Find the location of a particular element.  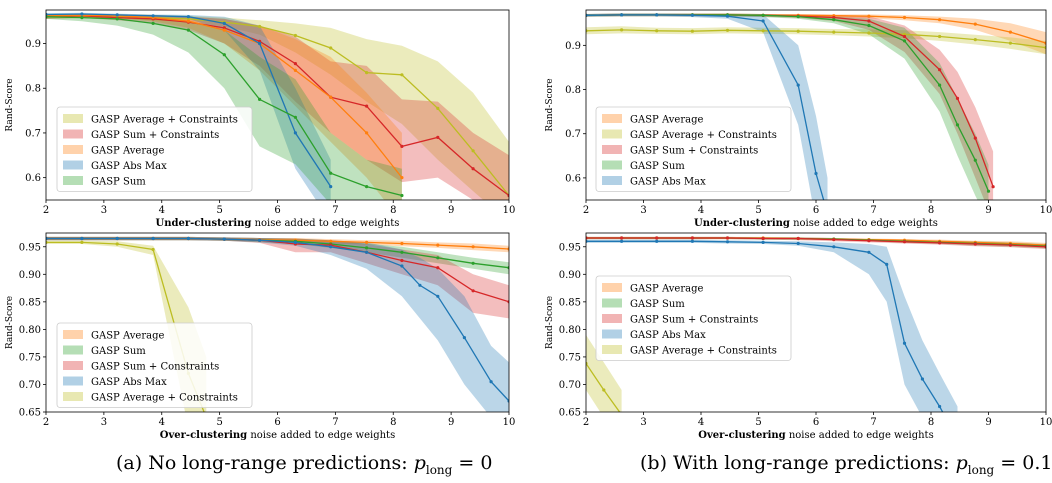

legend-label-gasp-abs-max: GASP Abs Max is located at coordinates (668, 182).